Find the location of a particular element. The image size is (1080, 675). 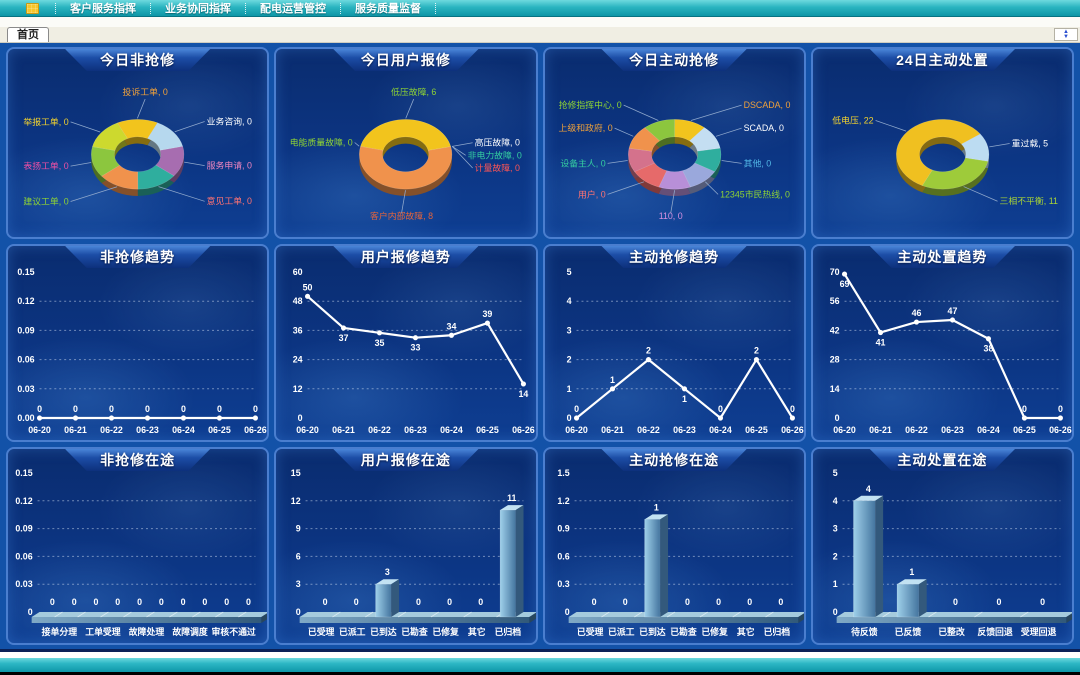

svg-text: 06-26 is located at coordinates (792, 430).